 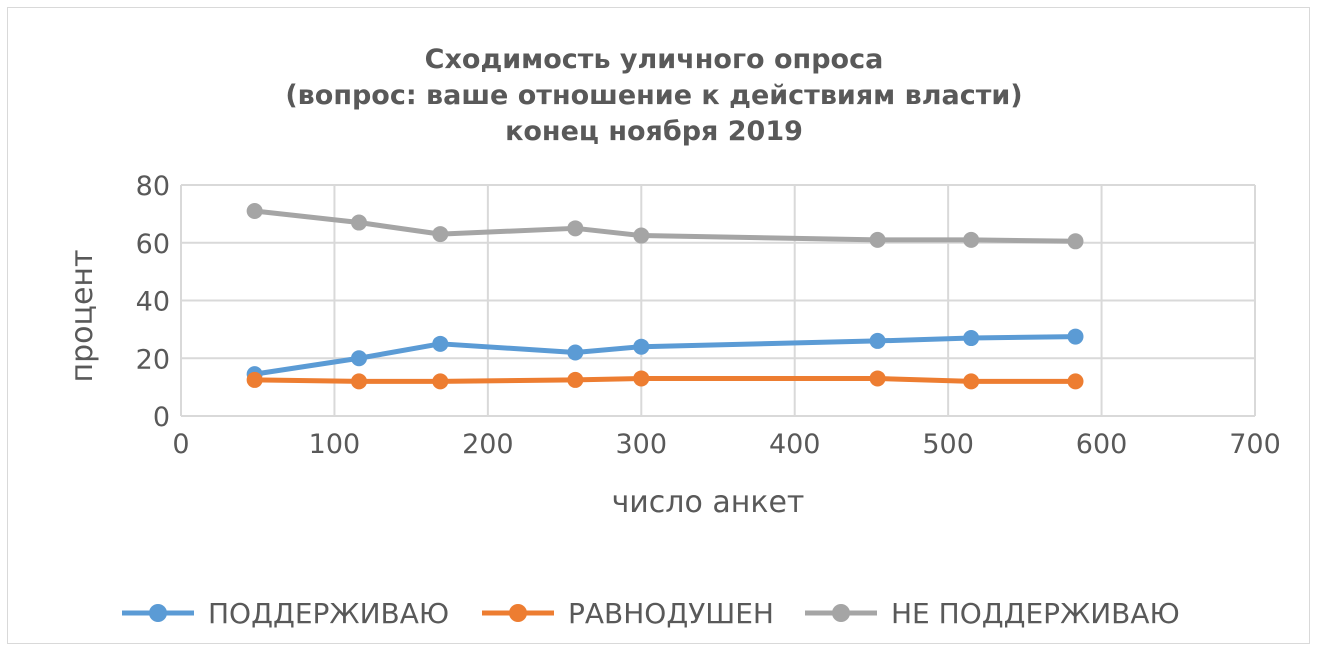 I want to click on x-axis-tick-labels: 0 100 200 300 400 500 600 700, so click(x=726, y=444).